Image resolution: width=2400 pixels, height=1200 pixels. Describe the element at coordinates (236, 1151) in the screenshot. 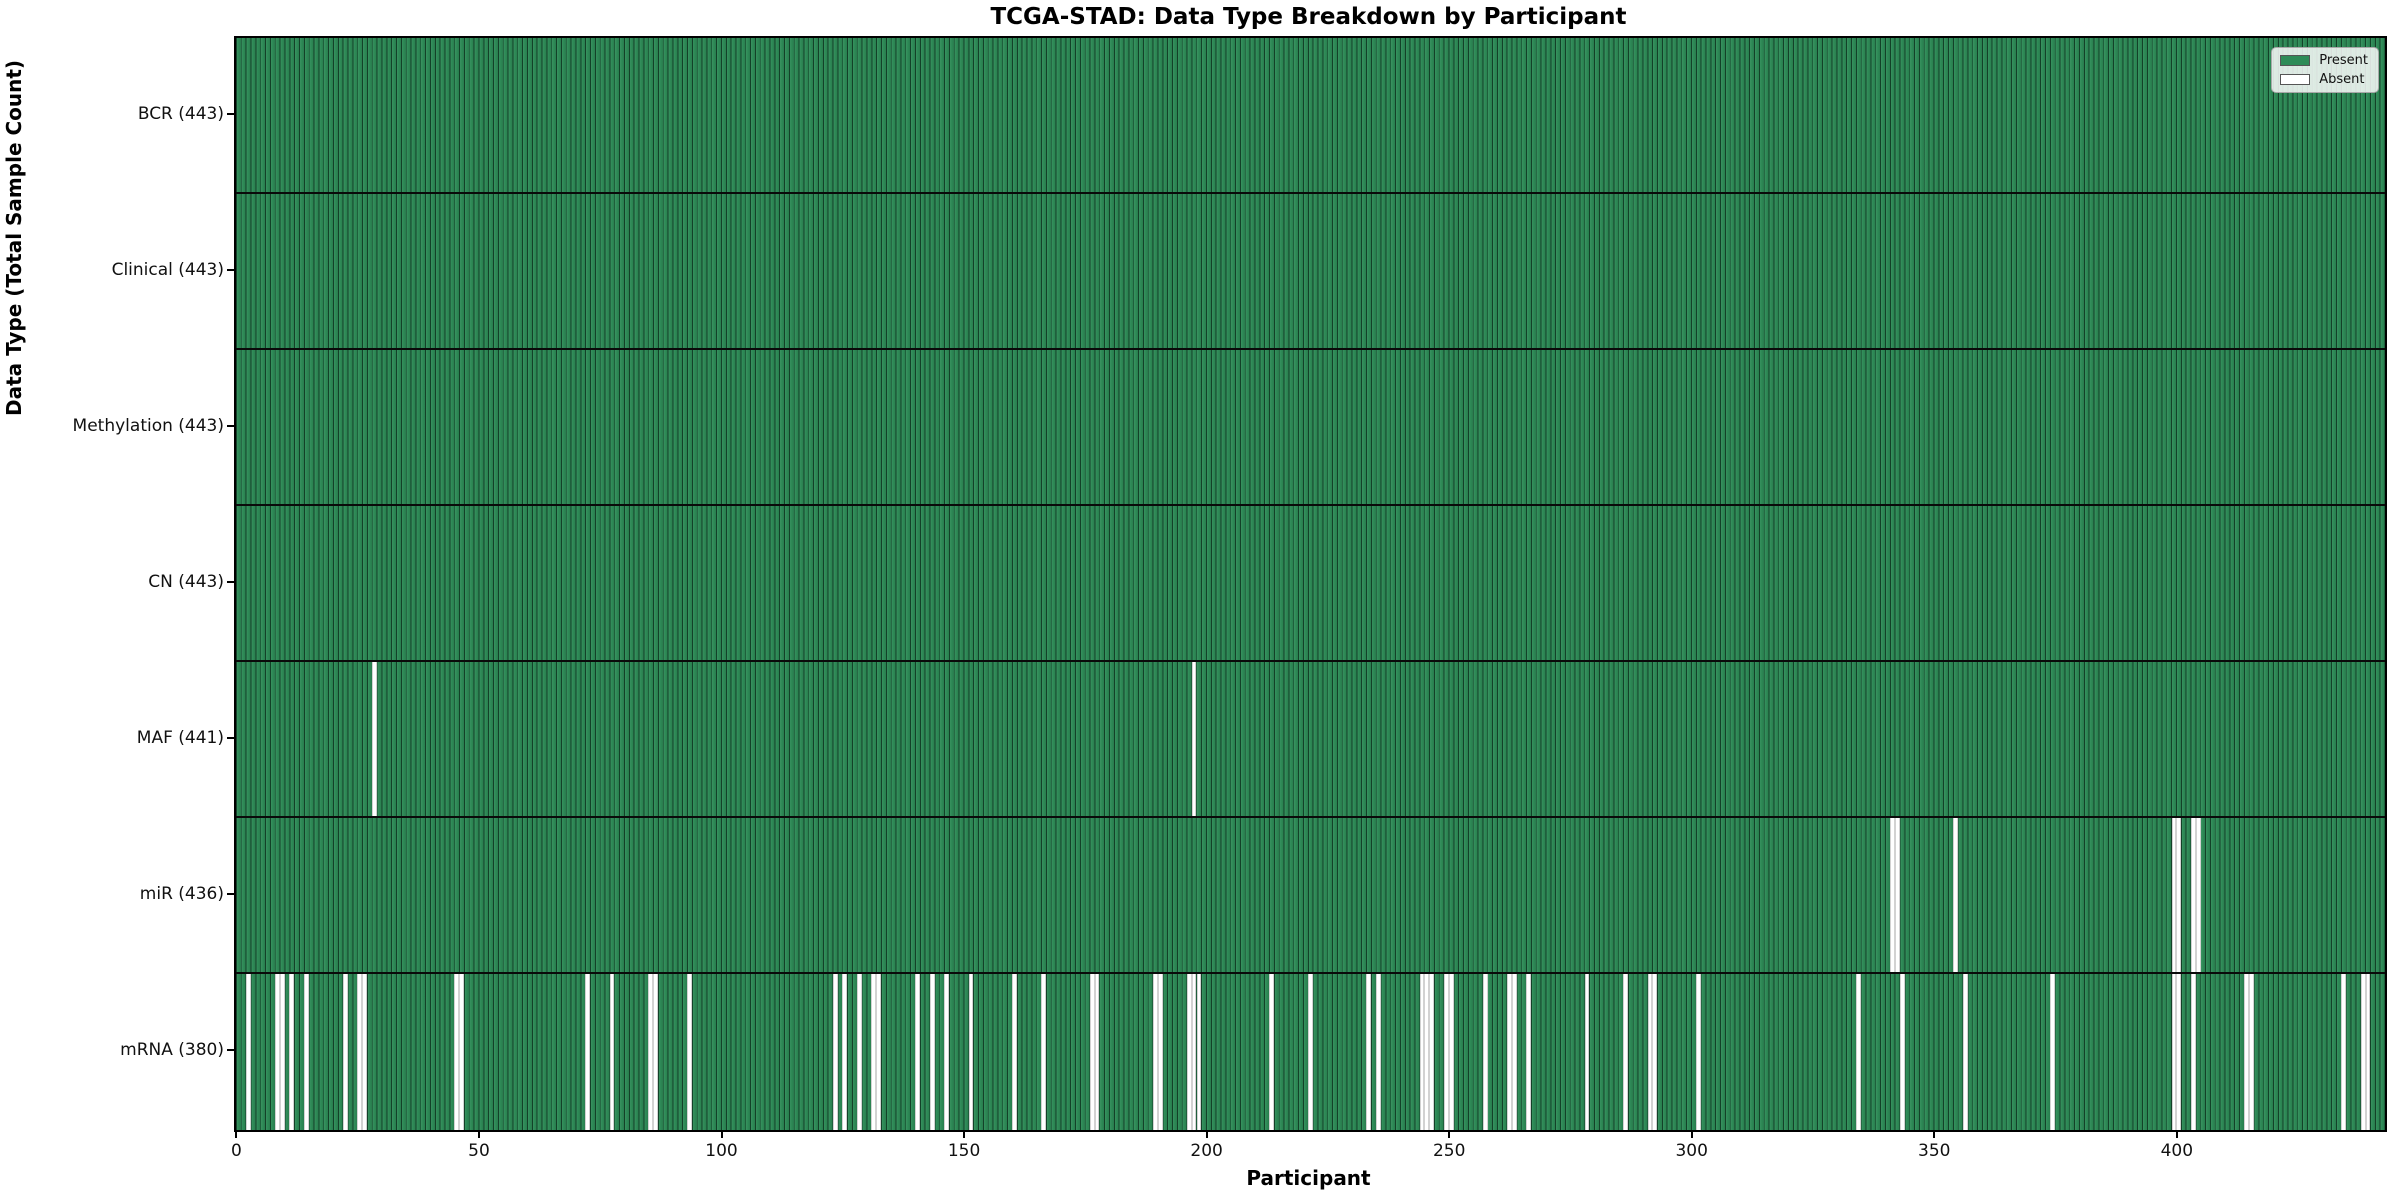

I see `x-tick-label-0: 0` at that location.